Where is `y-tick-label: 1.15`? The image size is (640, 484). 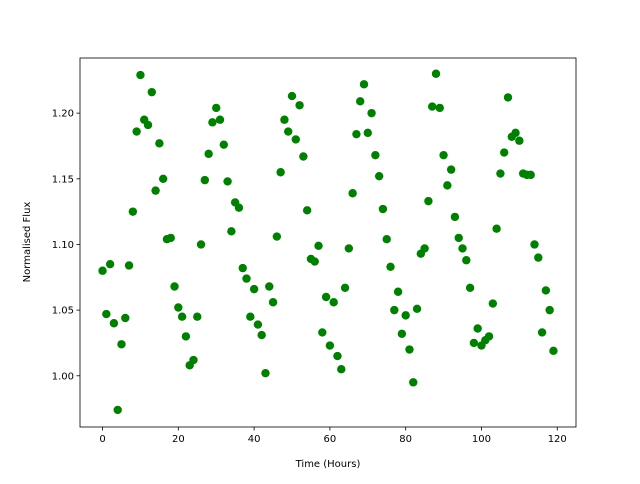 y-tick-label: 1.15 is located at coordinates (63, 179).